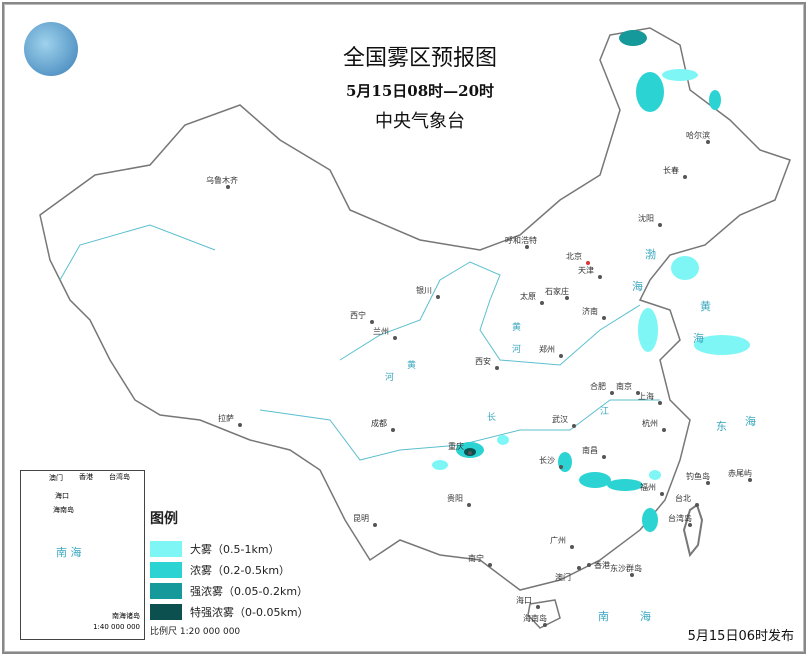 The width and height of the screenshot is (808, 656). I want to click on map-title-block: 全国雾区预报图 5月15日08时—20时 中央气象台, so click(420, 86).